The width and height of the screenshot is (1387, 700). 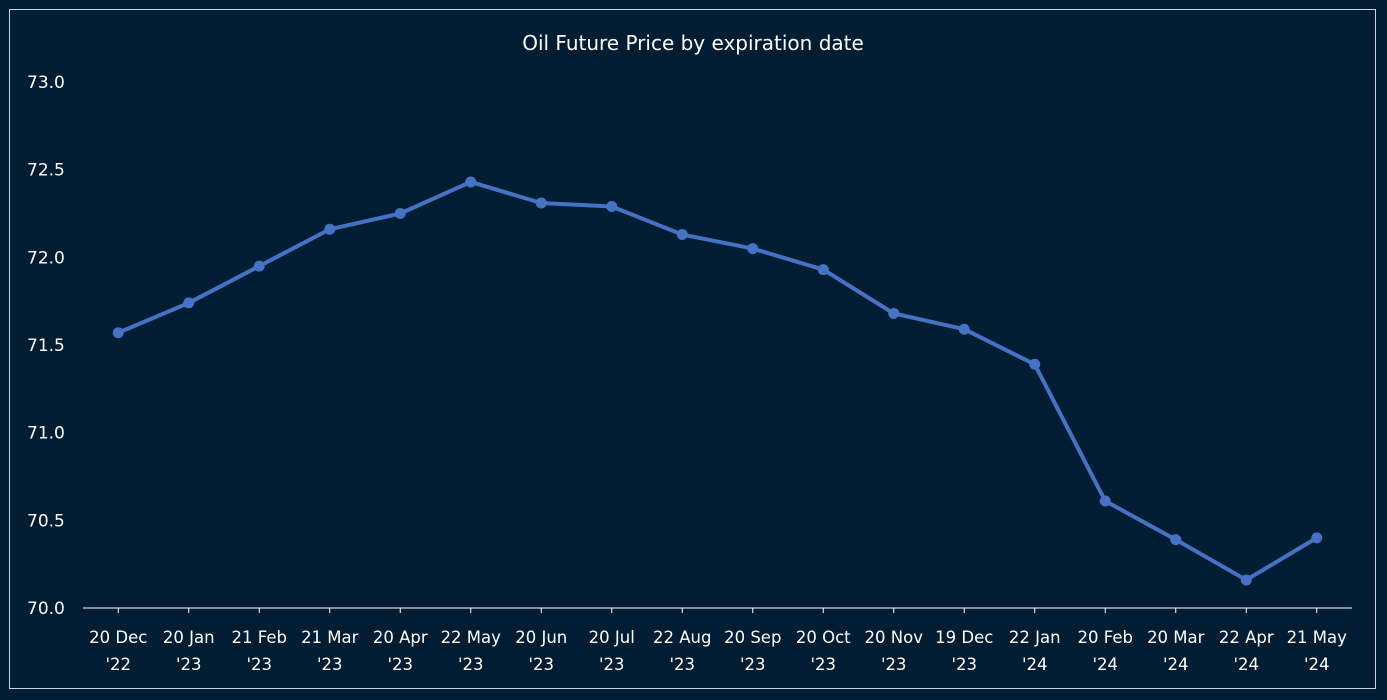 I want to click on x-tick-label: 20 Sep, so click(x=752, y=637).